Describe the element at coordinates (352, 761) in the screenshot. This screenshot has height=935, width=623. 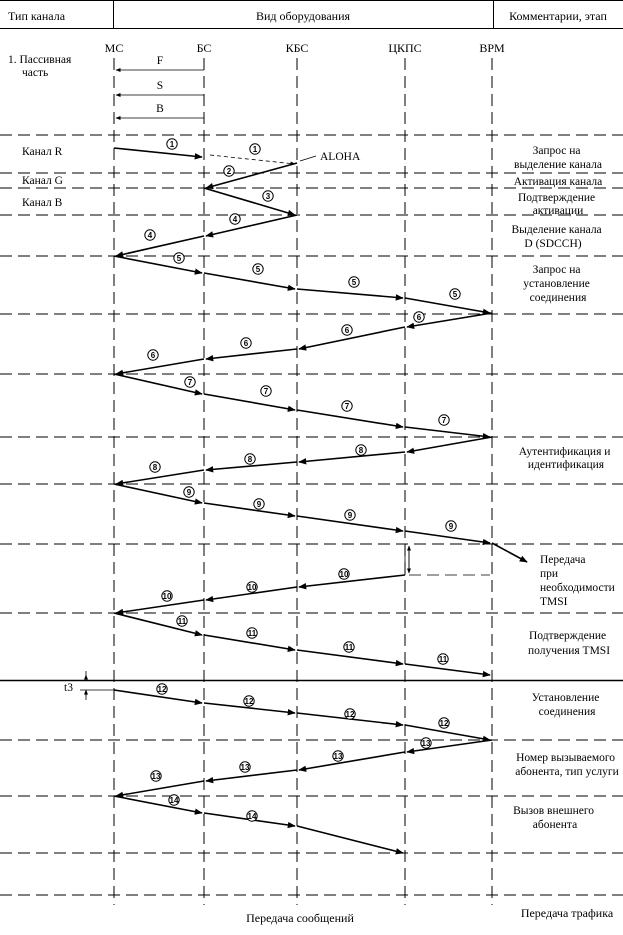
I see `message-13b` at that location.